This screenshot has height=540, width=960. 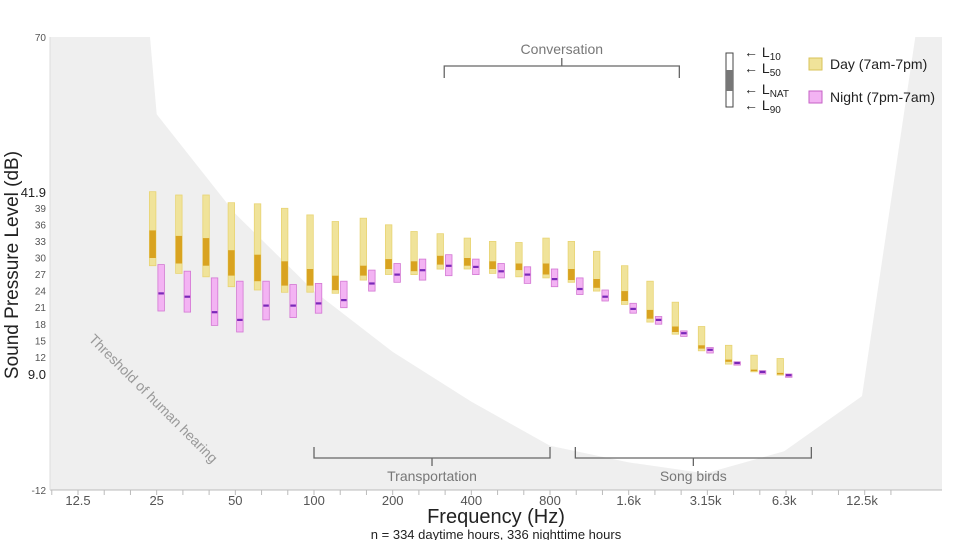 I want to click on y-tick-label: 15, so click(x=41, y=341).